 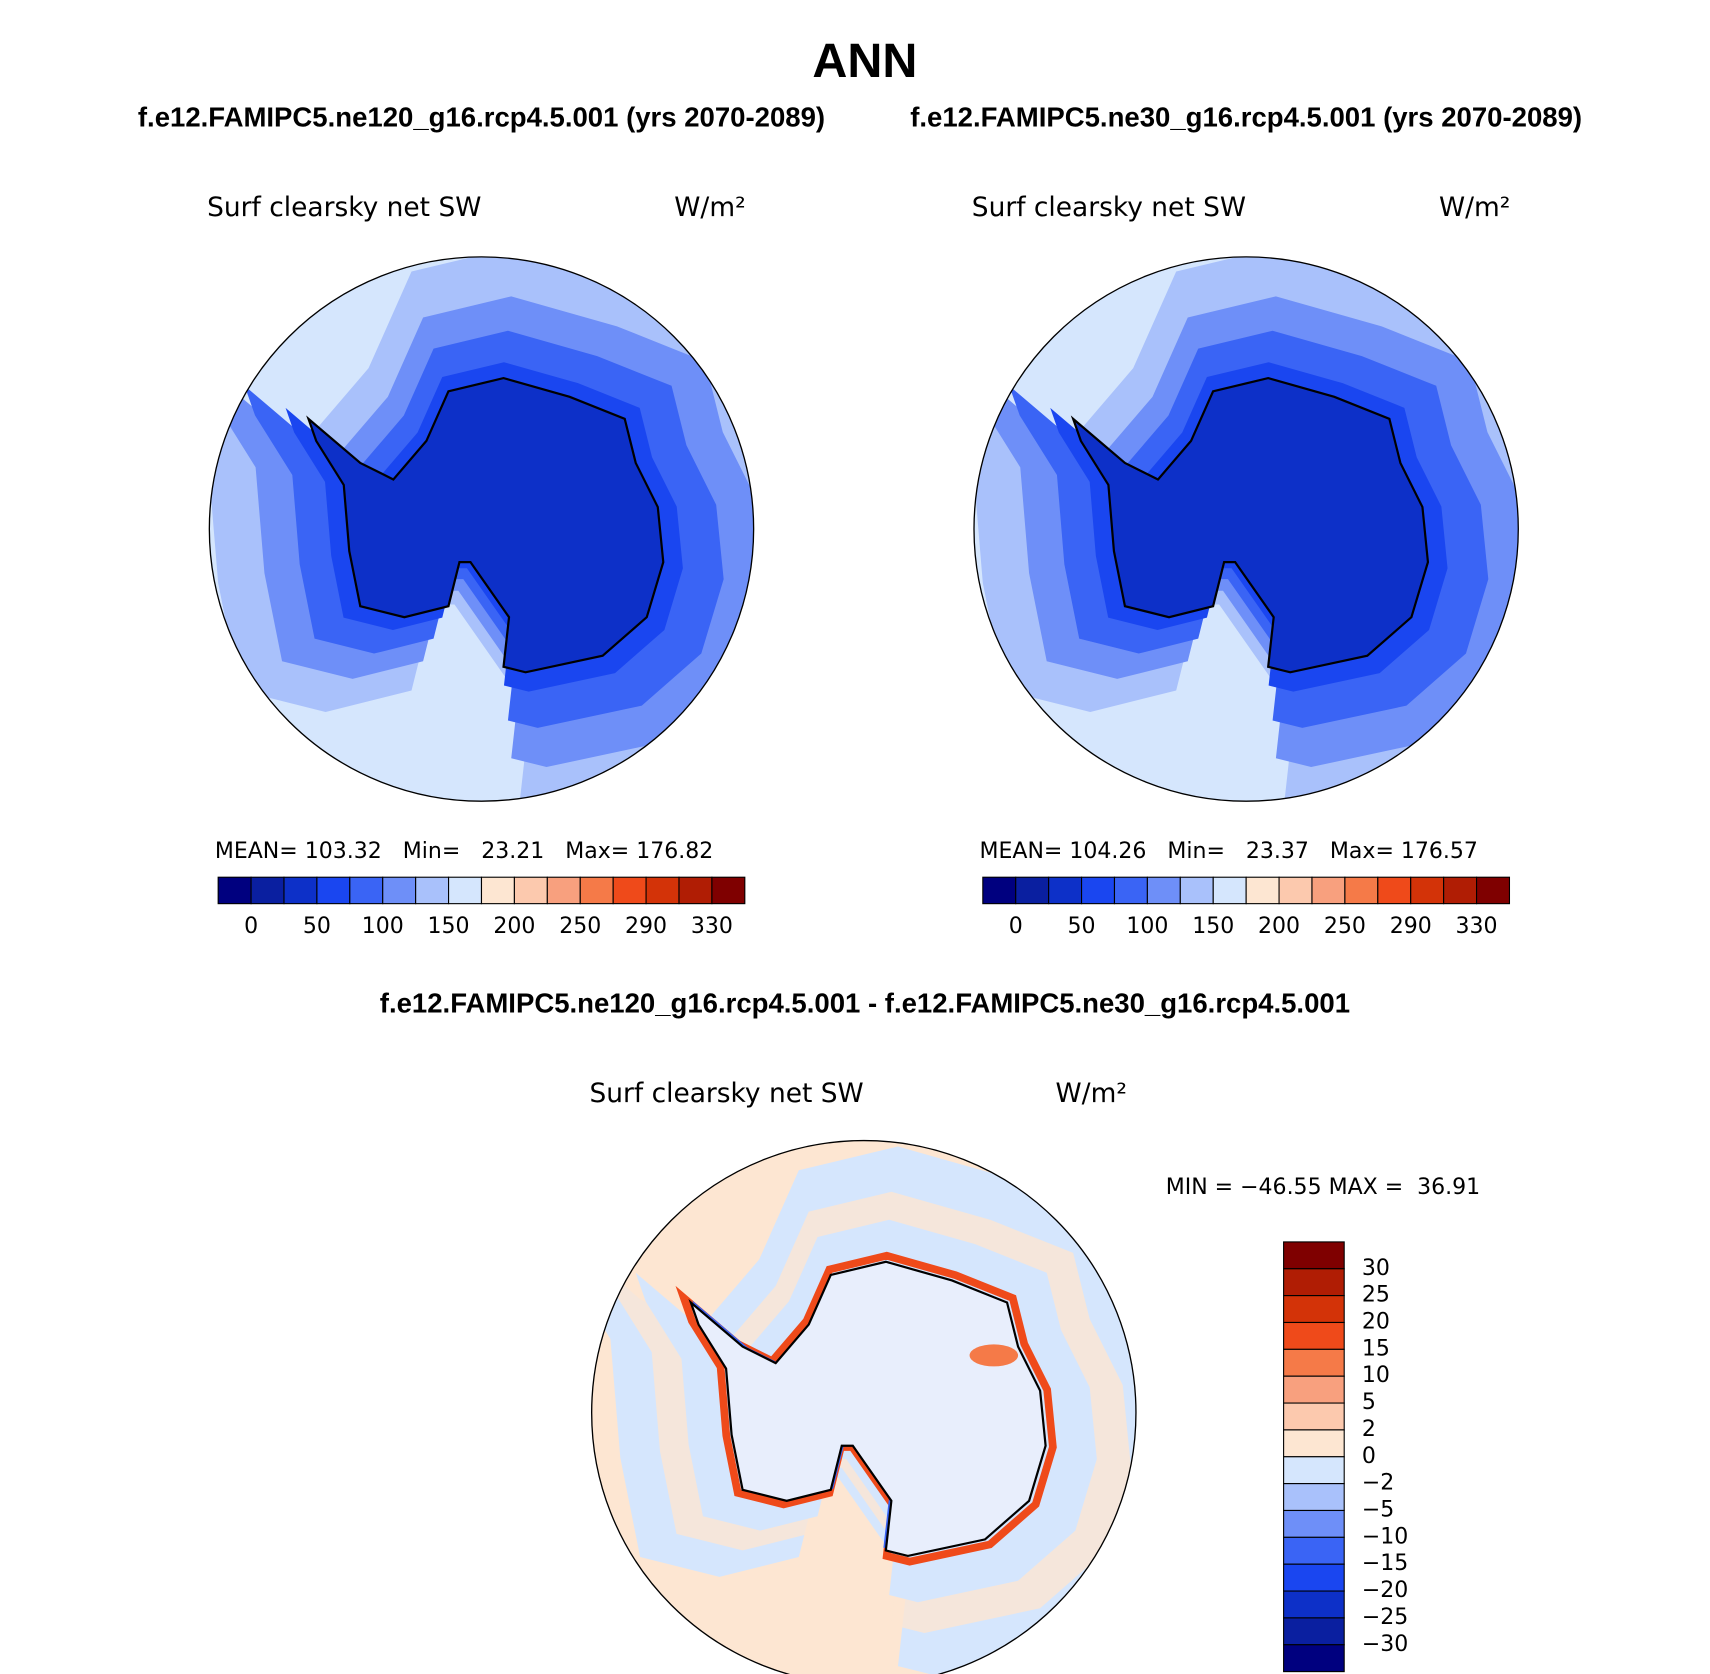 What do you see at coordinates (1385, 1590) in the screenshot?
I see `colorbar-label: −20` at bounding box center [1385, 1590].